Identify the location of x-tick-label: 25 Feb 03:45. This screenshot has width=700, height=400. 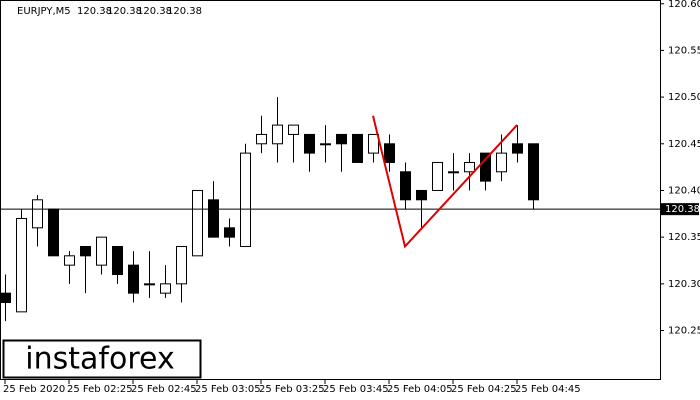
(356, 389).